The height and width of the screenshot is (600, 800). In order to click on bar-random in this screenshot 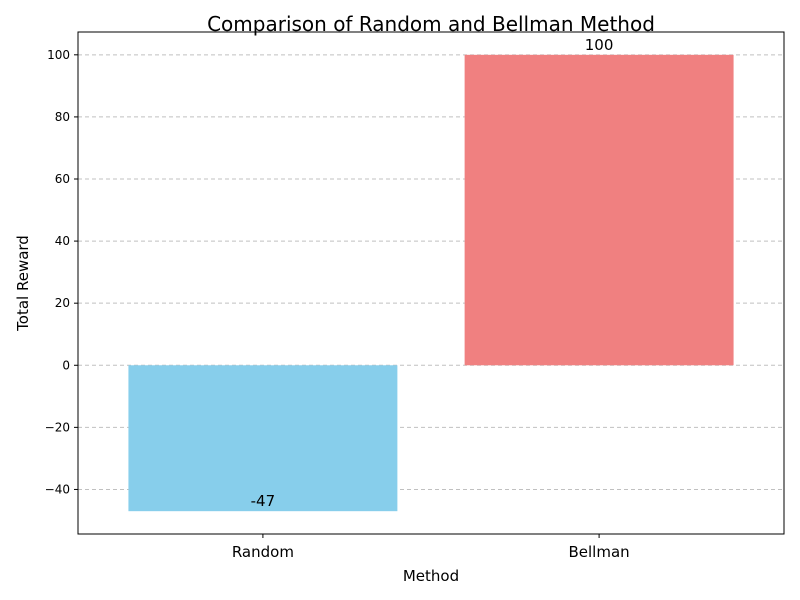, I will do `click(263, 438)`.